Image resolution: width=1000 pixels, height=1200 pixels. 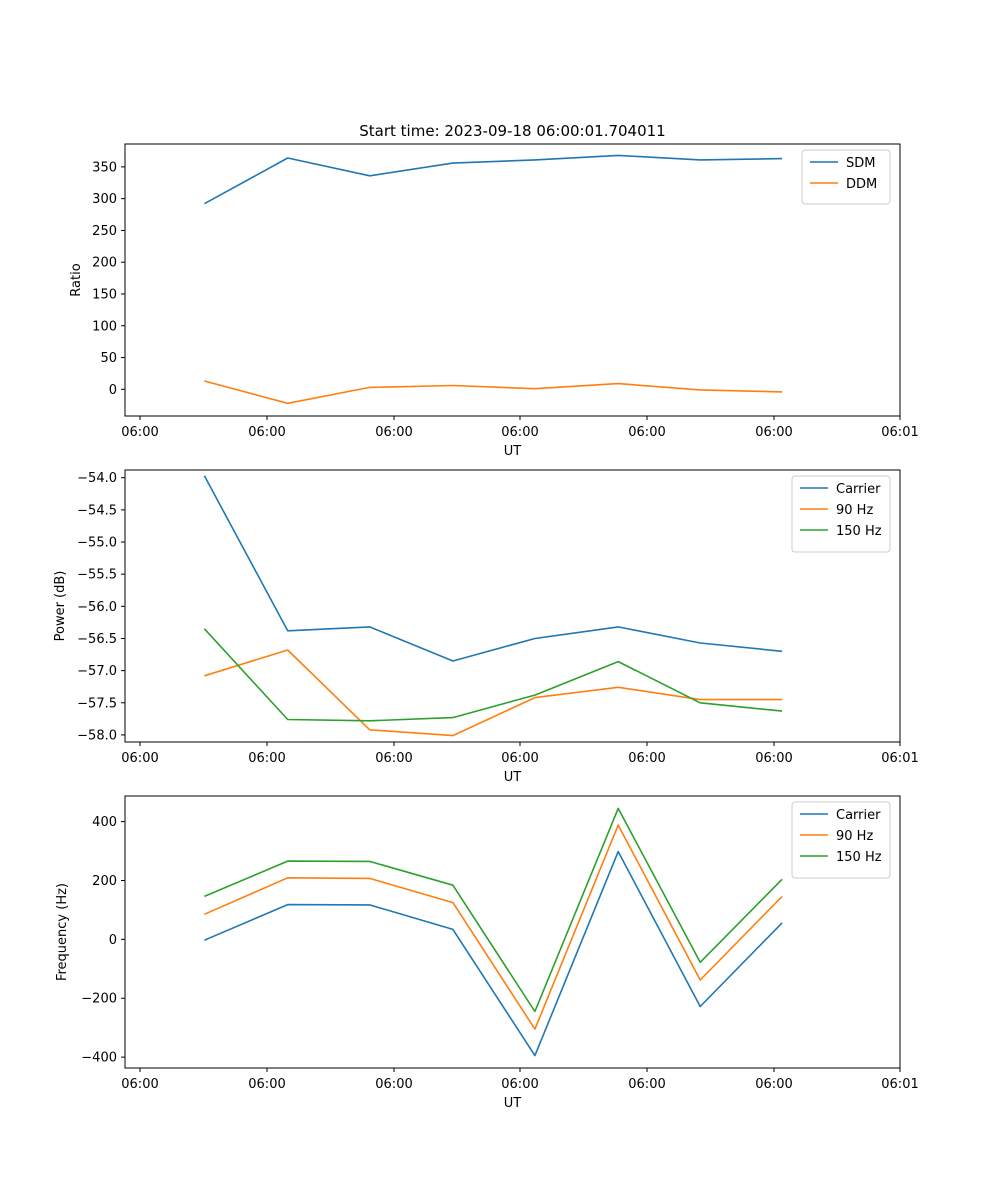 What do you see at coordinates (104, 326) in the screenshot?
I see `y-tick-label: 100` at bounding box center [104, 326].